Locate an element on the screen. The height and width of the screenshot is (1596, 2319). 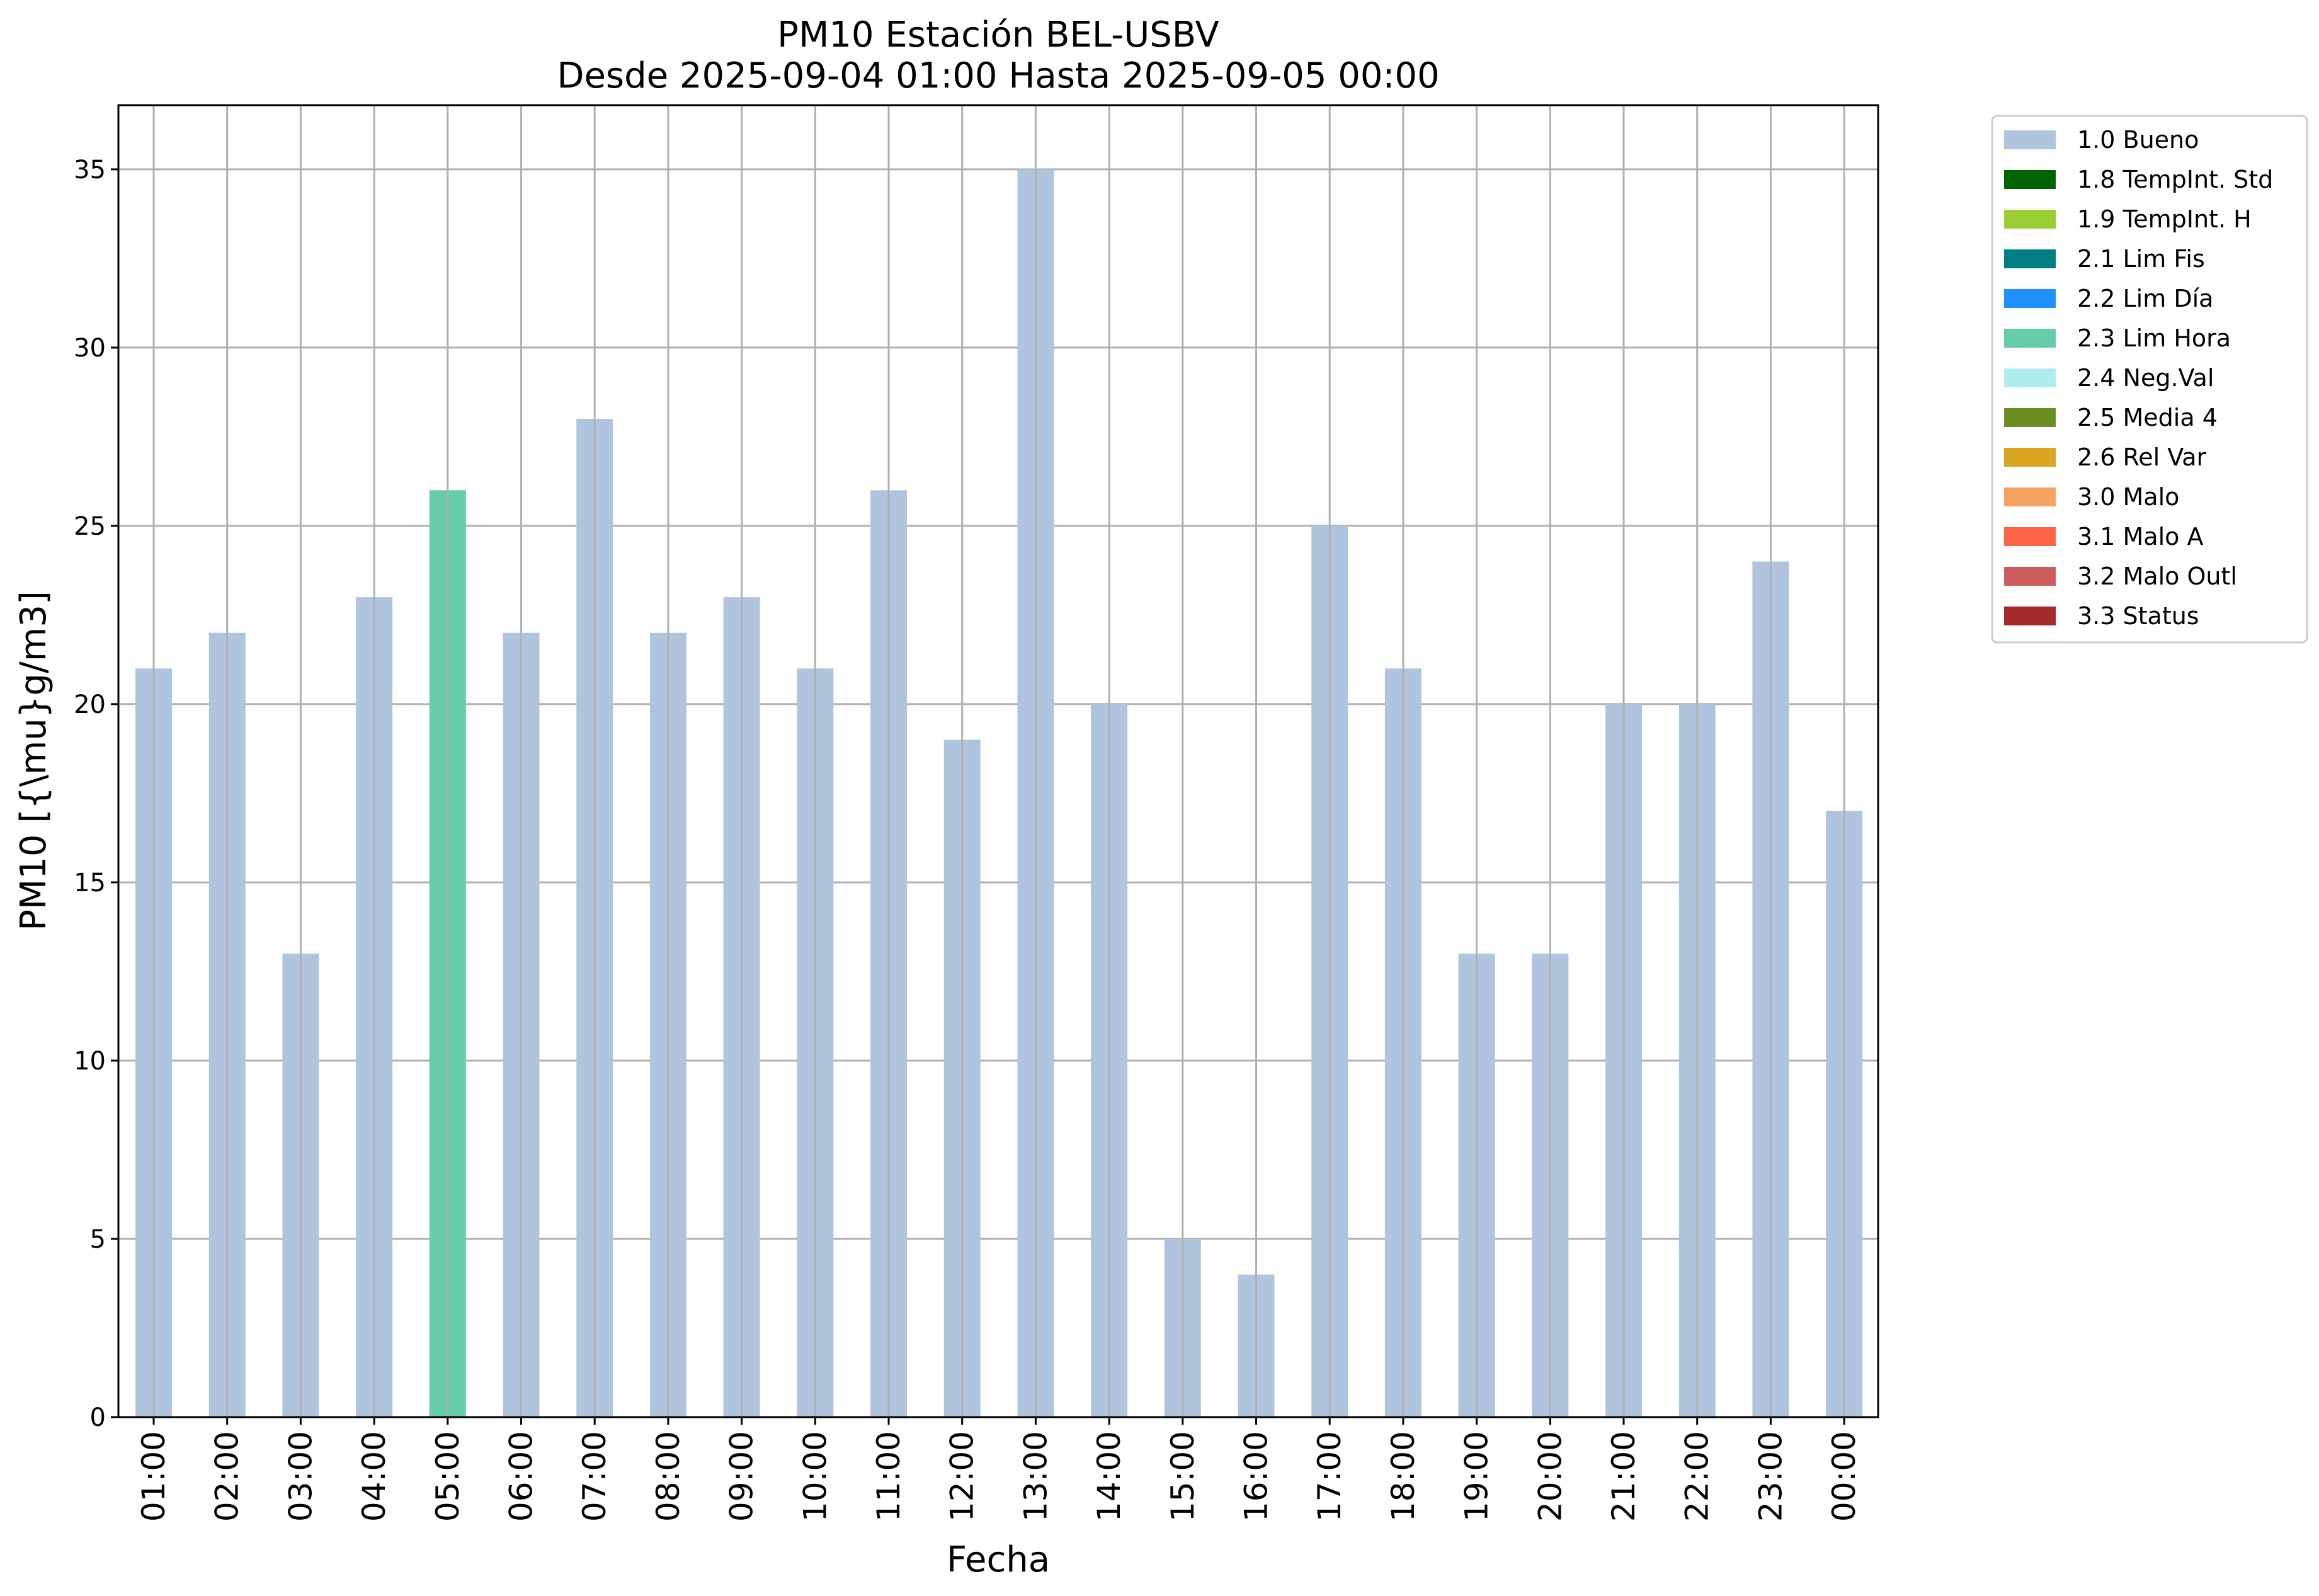
x-tick-label: 18:00 is located at coordinates (1403, 1476).